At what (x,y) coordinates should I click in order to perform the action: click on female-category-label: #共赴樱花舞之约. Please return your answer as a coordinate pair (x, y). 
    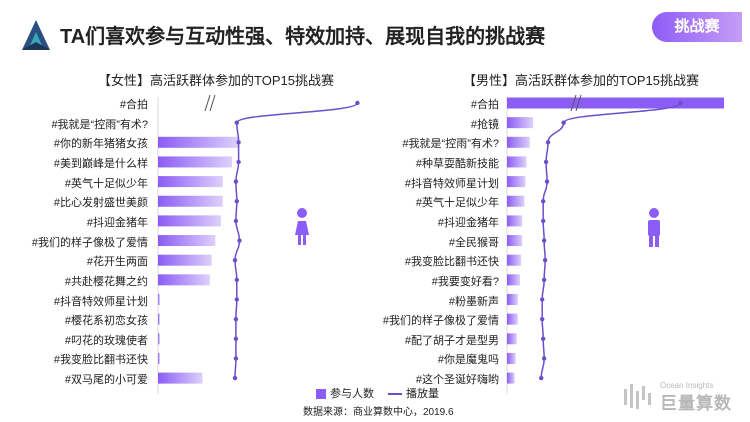
    Looking at the image, I should click on (106, 281).